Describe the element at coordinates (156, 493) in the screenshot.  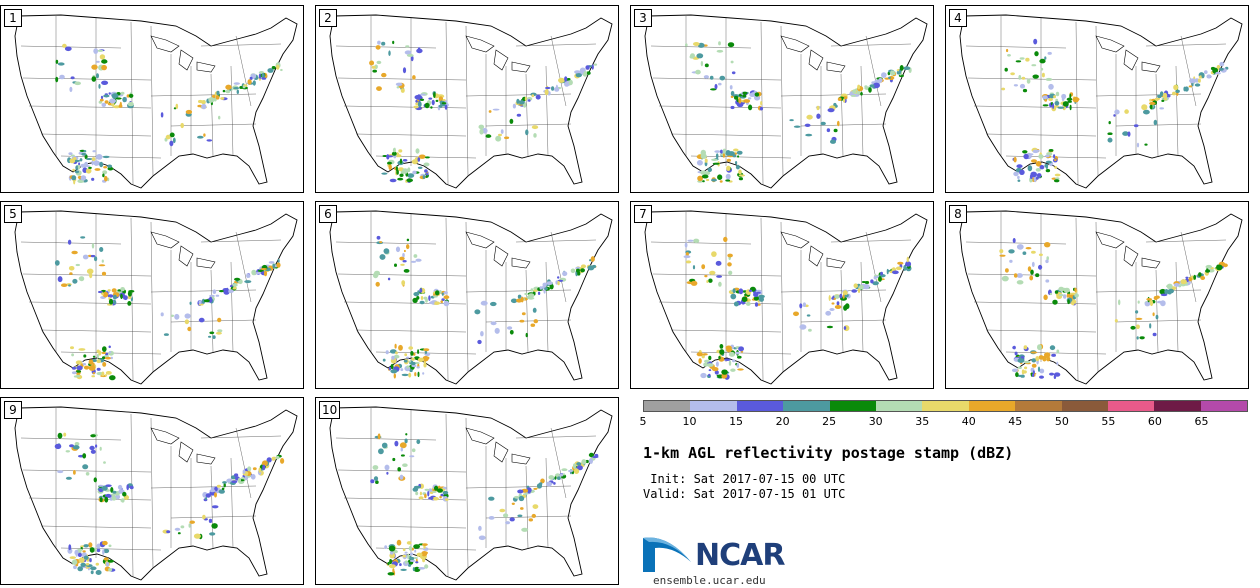
I see `coastline` at that location.